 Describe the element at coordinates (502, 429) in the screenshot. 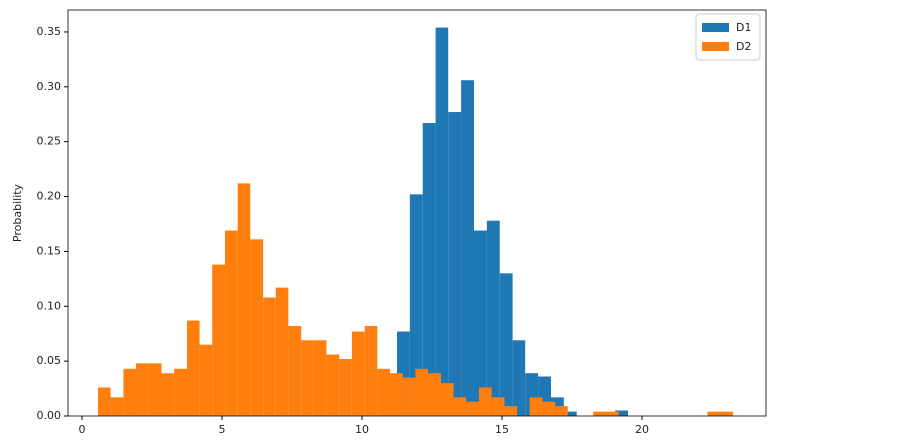

I see `x-tick-label: 15` at that location.